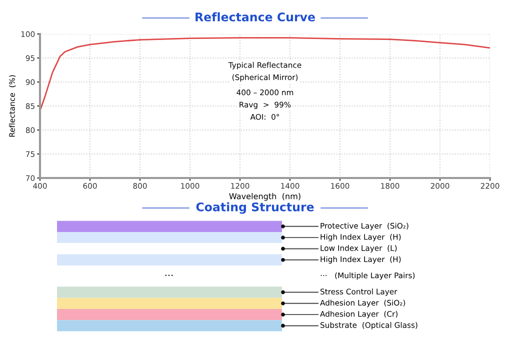 The image size is (510, 340). I want to click on text: Coating Structure, so click(255, 208).